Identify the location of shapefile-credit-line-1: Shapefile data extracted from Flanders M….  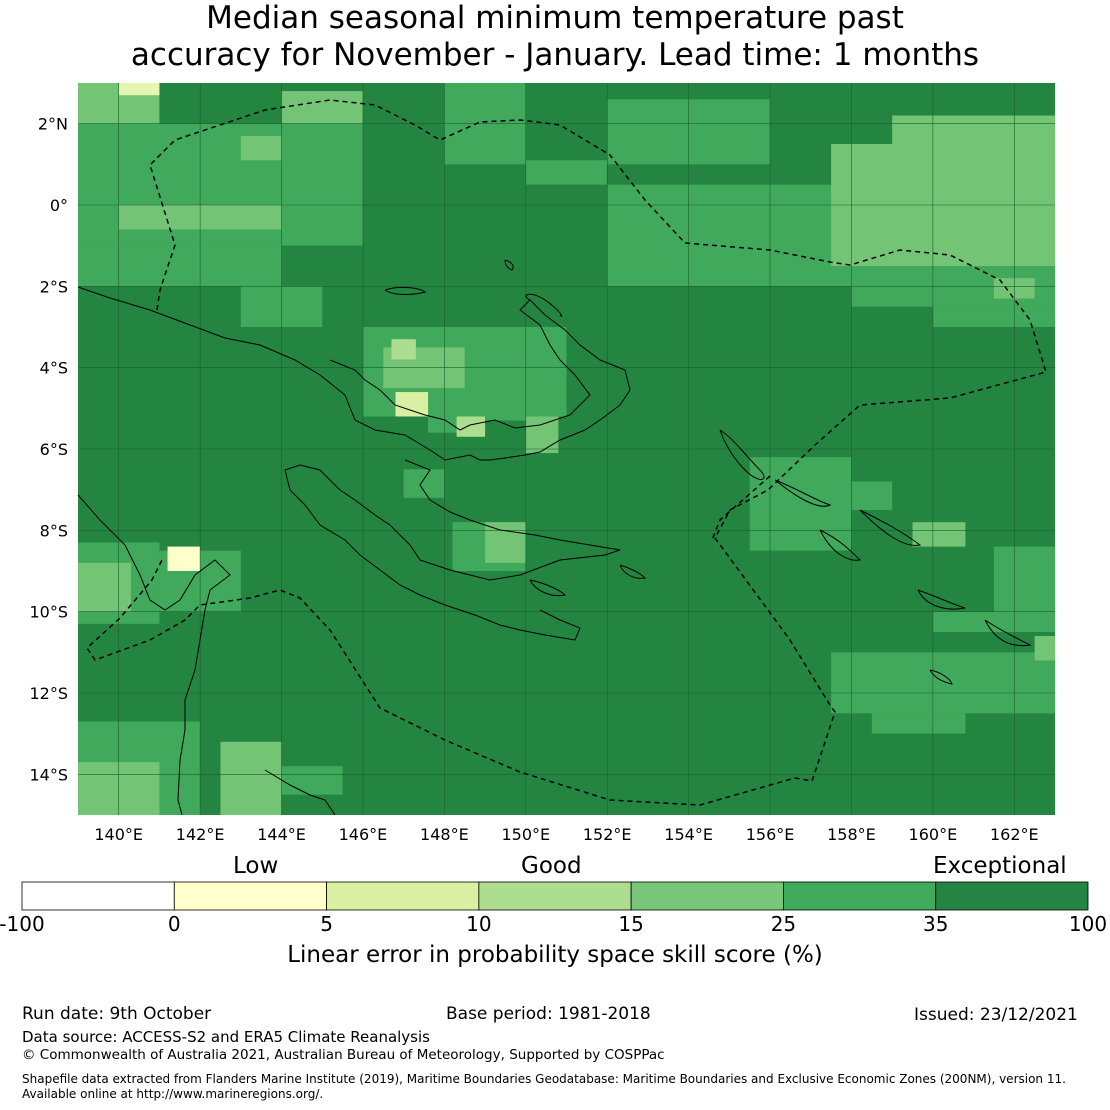
(544, 1079).